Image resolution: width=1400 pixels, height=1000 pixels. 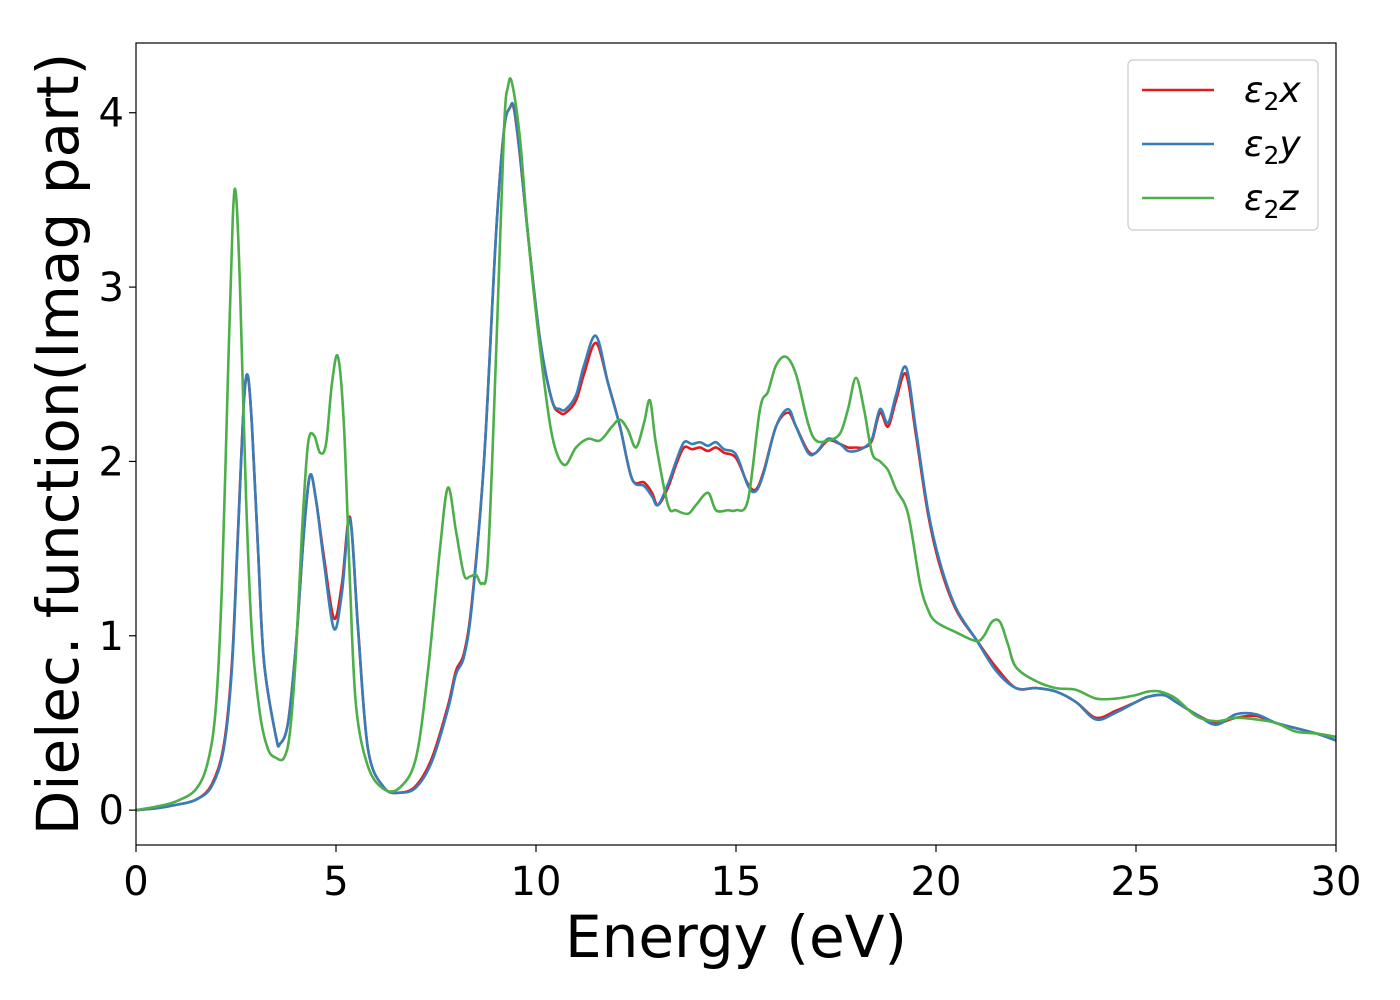 I want to click on legend: ε2x ε2y ε2z, so click(x=1223, y=145).